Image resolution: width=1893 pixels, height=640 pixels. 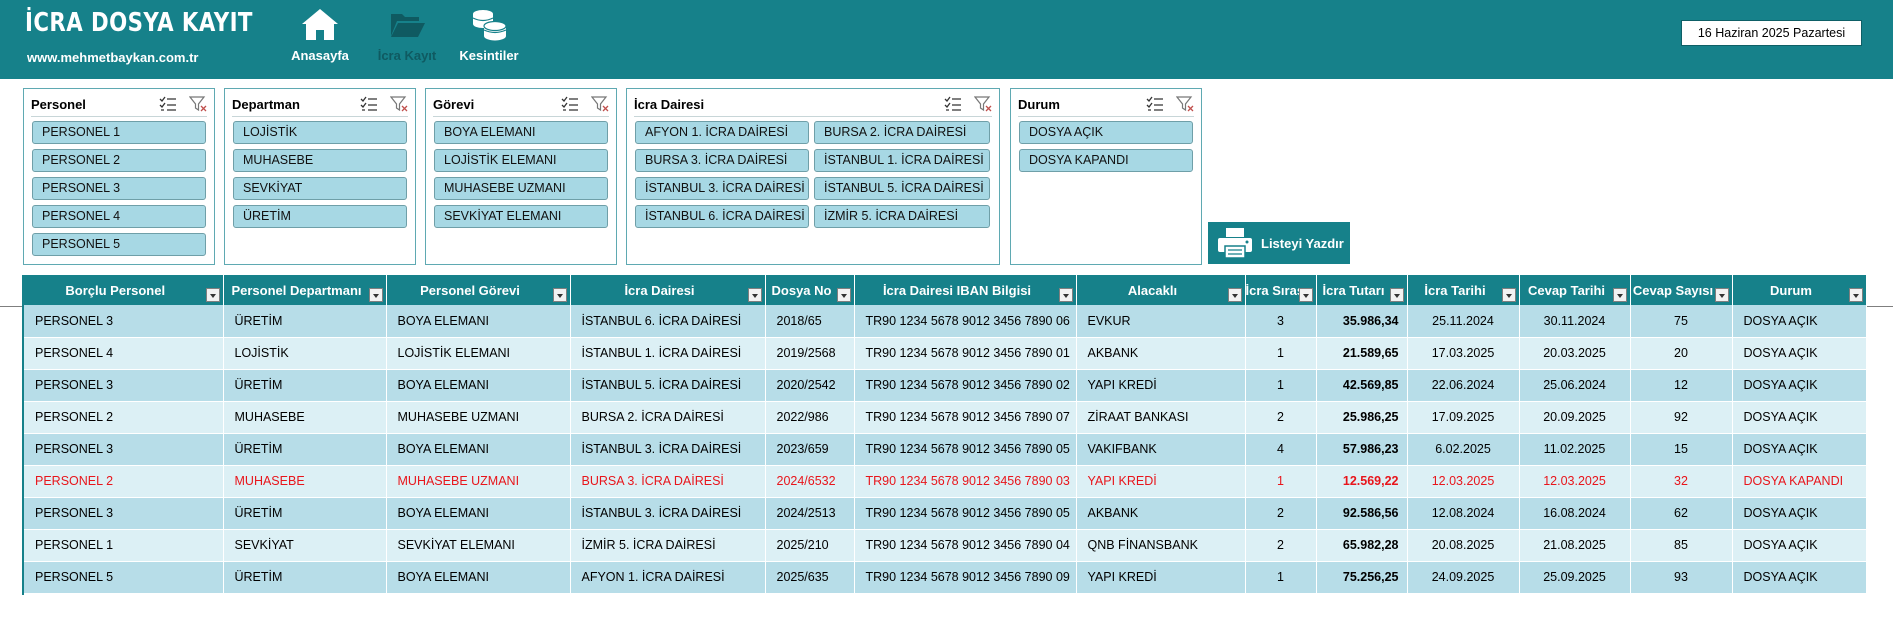 What do you see at coordinates (810, 545) in the screenshot?
I see `cell-dosya-no: 2025/210` at bounding box center [810, 545].